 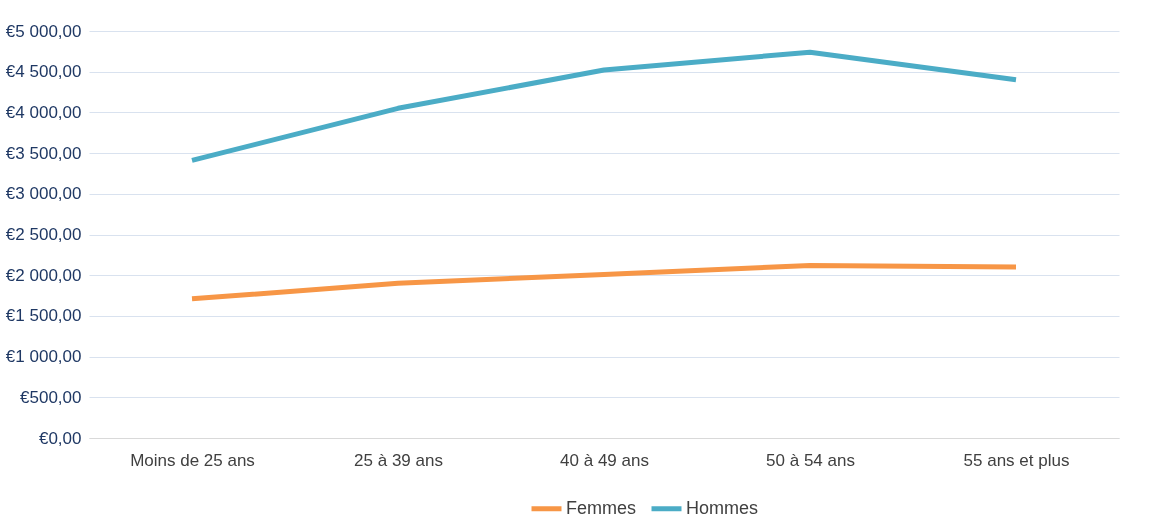 What do you see at coordinates (810, 460) in the screenshot?
I see `x-tick-label: 50 à 54 ans` at bounding box center [810, 460].